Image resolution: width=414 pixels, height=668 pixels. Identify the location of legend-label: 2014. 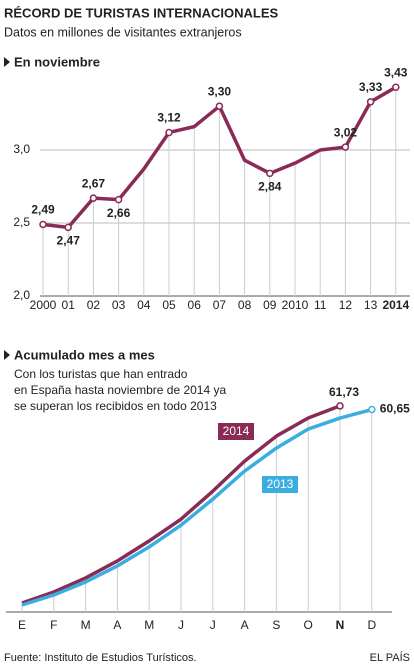
(236, 431).